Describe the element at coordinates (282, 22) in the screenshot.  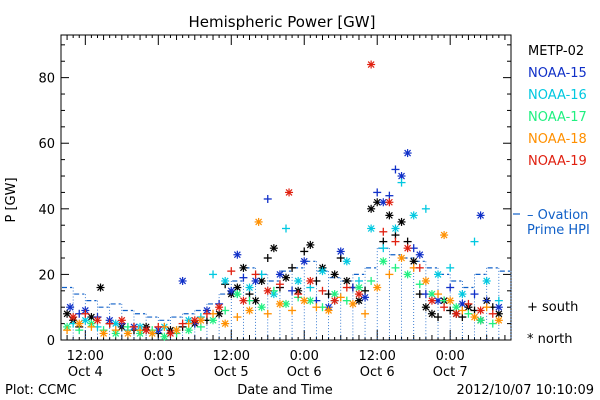
I see `chart-title: Hemispheric Power [GW]` at that location.